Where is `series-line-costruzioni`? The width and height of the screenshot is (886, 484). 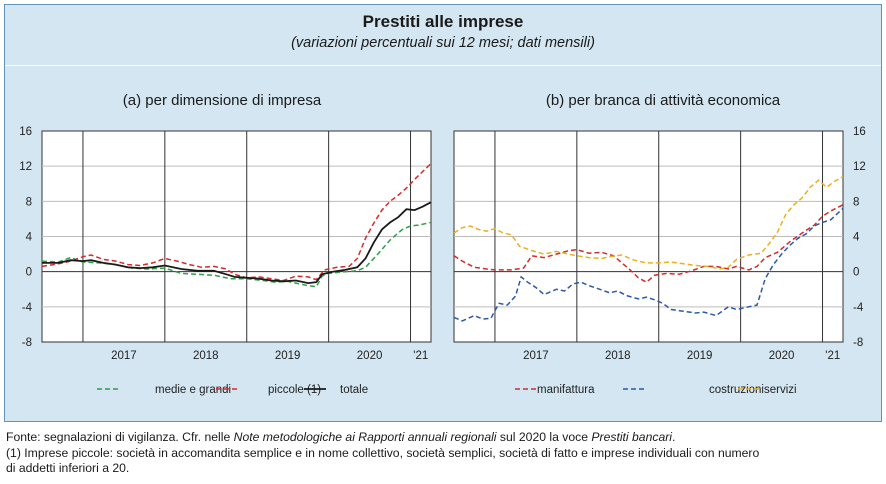 series-line-costruzioni is located at coordinates (648, 264).